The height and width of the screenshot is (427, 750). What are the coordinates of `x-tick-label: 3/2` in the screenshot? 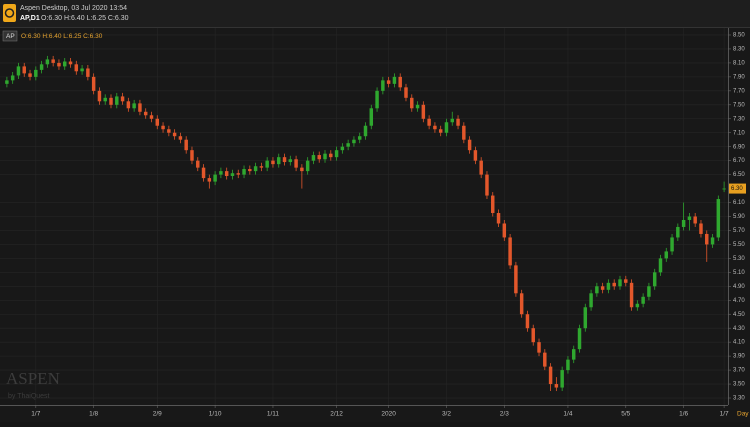 It's located at (446, 414).